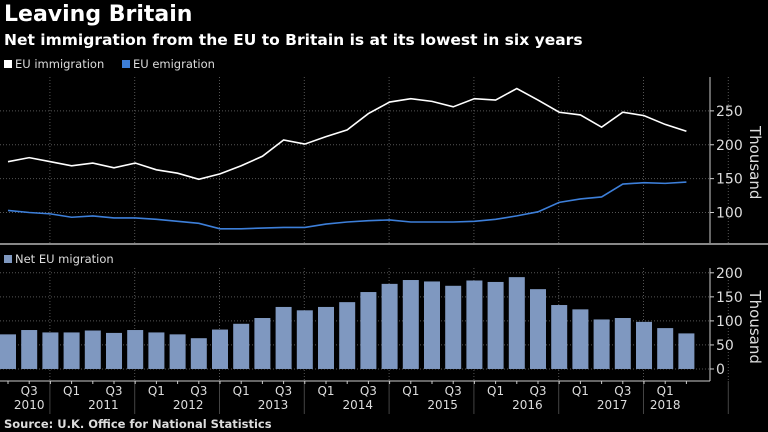 The width and height of the screenshot is (768, 432). What do you see at coordinates (64, 259) in the screenshot?
I see `legend-label: Net EU migration` at bounding box center [64, 259].